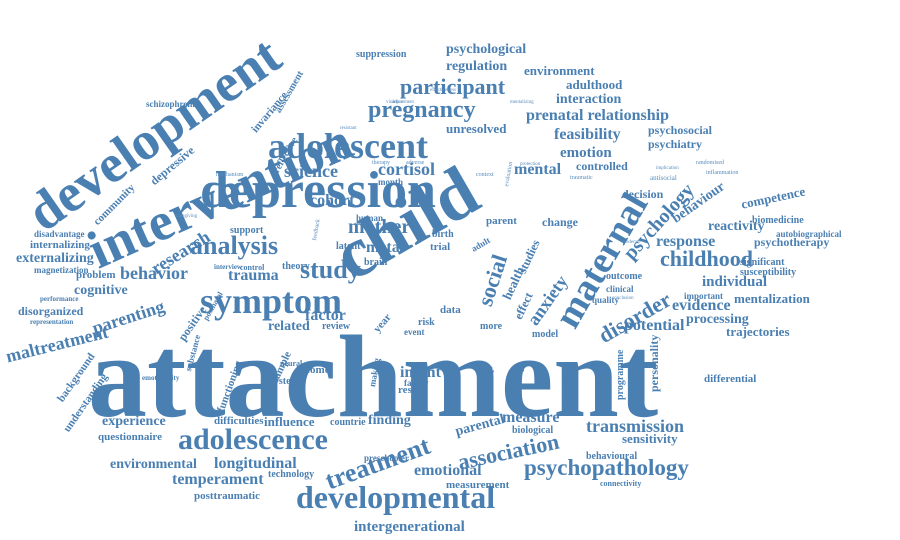 This screenshot has height=540, width=900. I want to click on word-significant: significant, so click(762, 262).